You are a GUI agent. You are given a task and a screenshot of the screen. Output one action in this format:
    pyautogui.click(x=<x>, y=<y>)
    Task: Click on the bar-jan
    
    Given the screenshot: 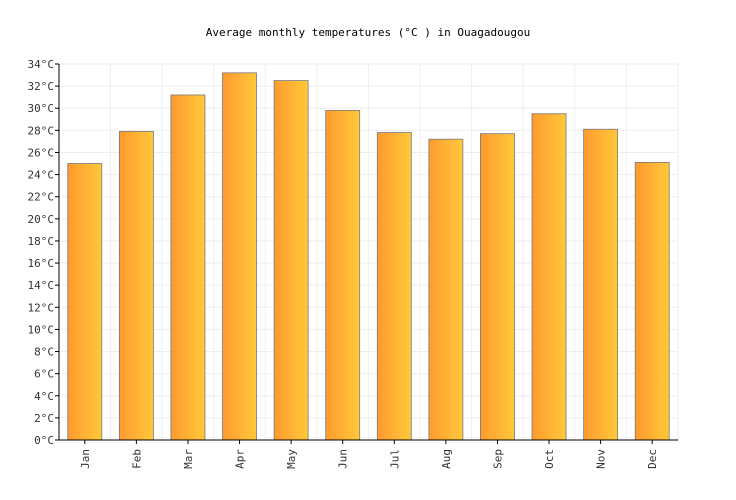 What is the action you would take?
    pyautogui.click(x=85, y=302)
    